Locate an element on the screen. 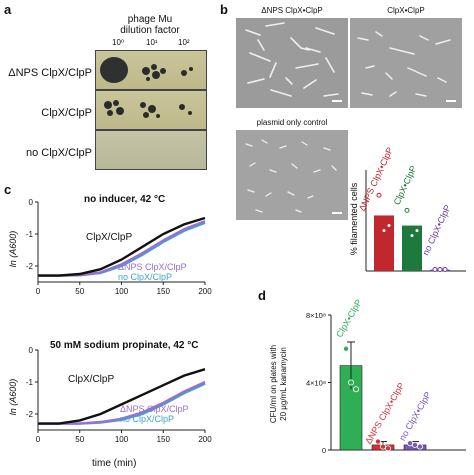 The image size is (474, 475). c-bot-xtick-1: 50 is located at coordinates (79, 439).